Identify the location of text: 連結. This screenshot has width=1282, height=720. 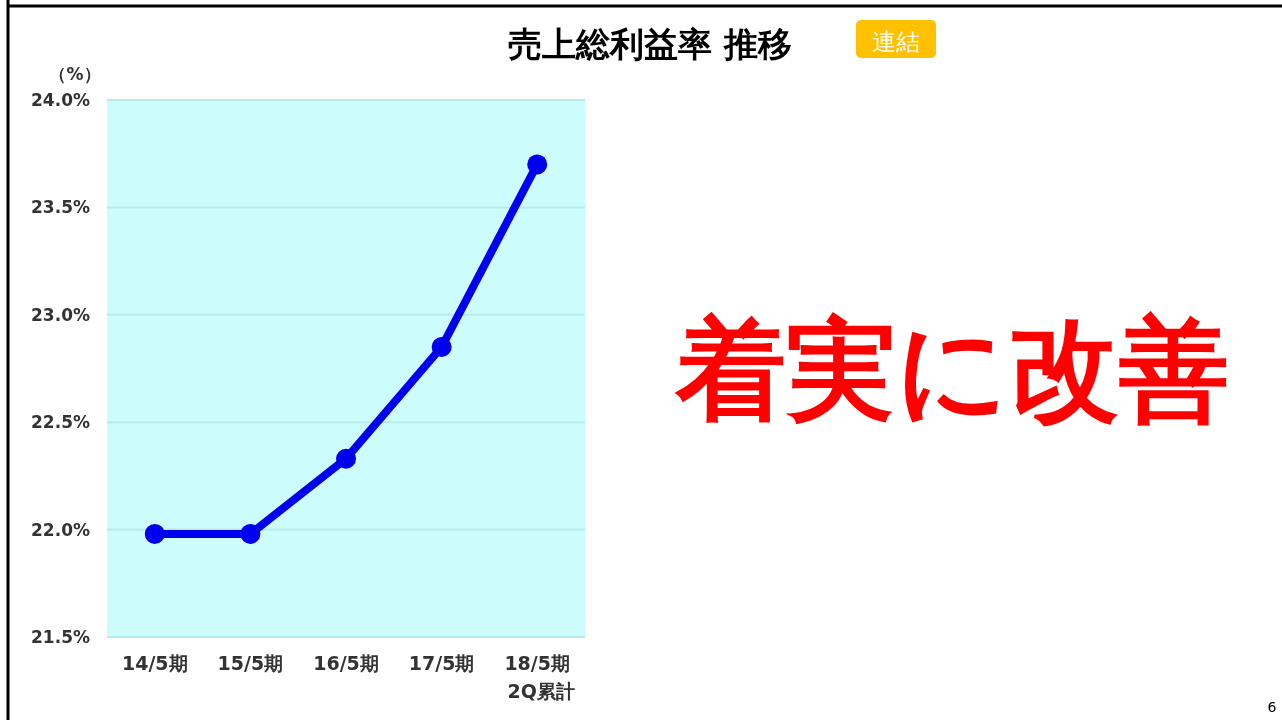
(896, 42).